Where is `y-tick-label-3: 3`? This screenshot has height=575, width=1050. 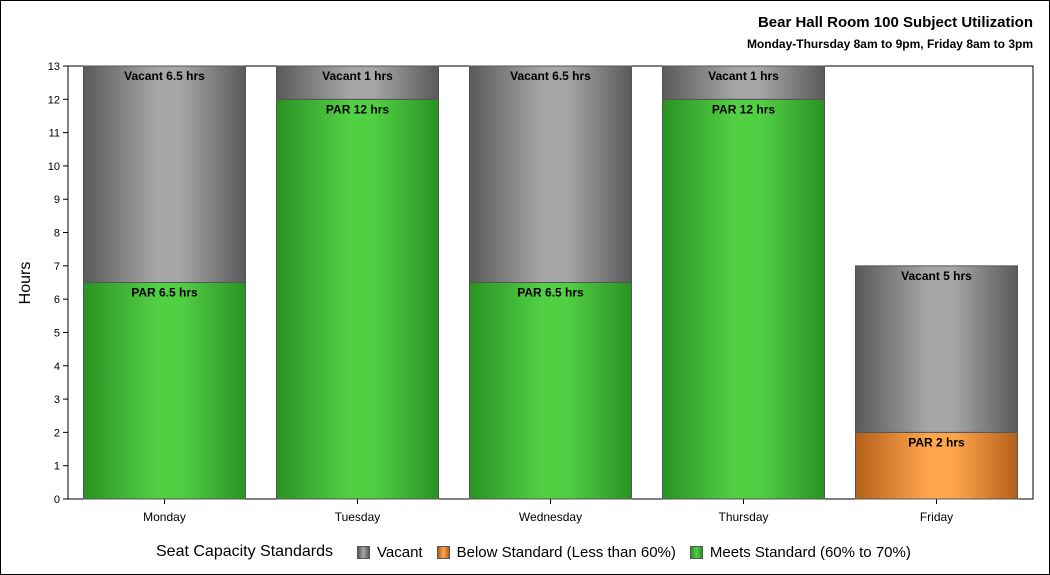 y-tick-label-3: 3 is located at coordinates (57, 400).